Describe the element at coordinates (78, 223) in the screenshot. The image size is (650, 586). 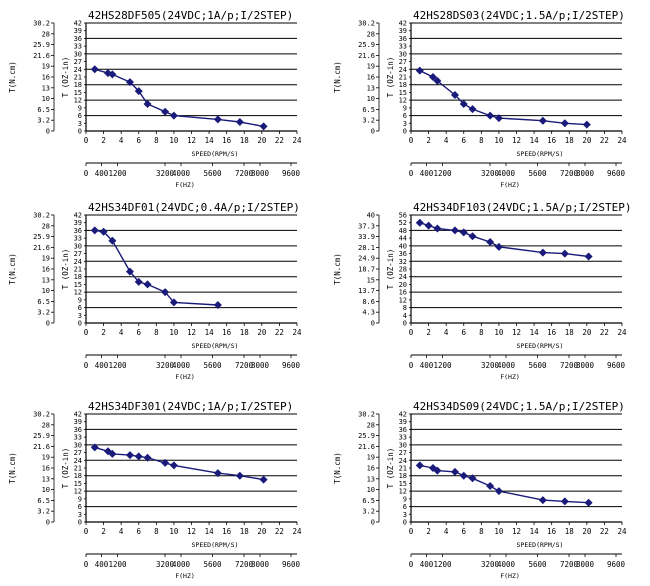
I see `y-tick-label: 39` at that location.